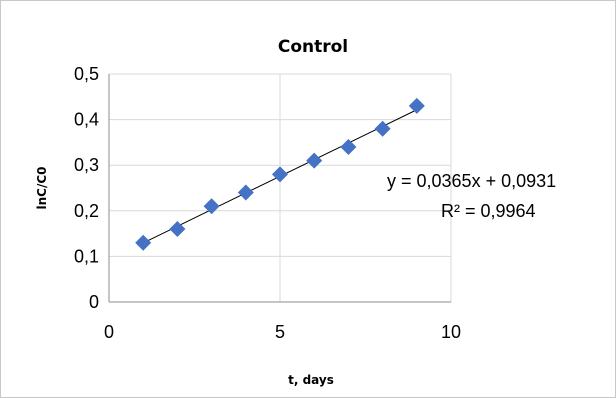 The image size is (616, 398). I want to click on y-tick-label: 0,1, so click(86, 256).